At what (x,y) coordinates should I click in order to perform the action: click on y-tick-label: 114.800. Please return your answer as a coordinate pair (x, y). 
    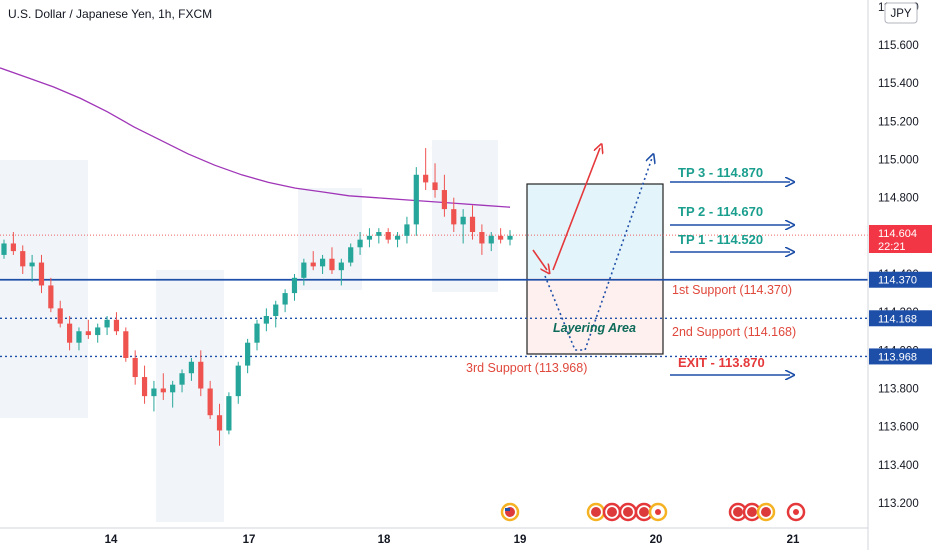
    Looking at the image, I should click on (898, 199).